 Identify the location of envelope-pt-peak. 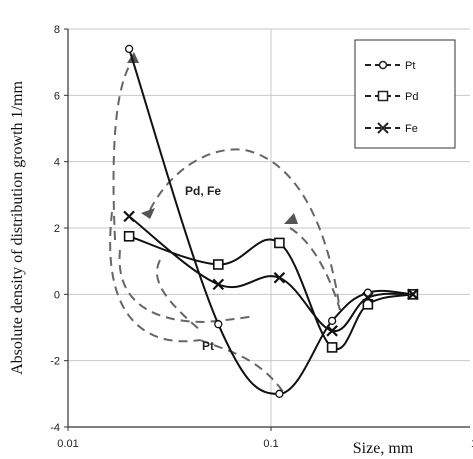
(123, 149).